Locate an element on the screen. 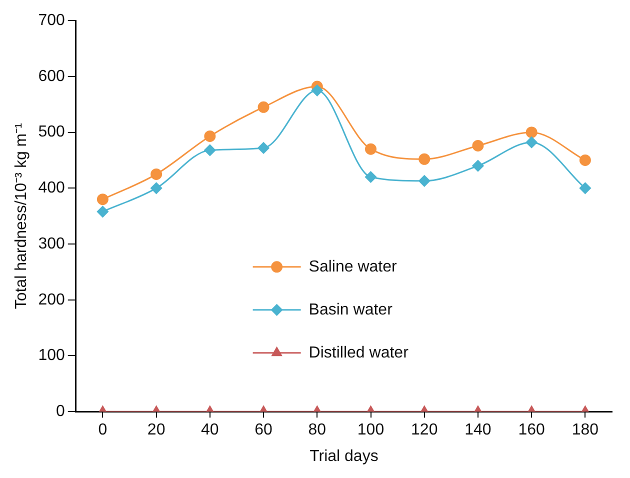 The image size is (630, 478). x-tick-label: 0 is located at coordinates (103, 430).